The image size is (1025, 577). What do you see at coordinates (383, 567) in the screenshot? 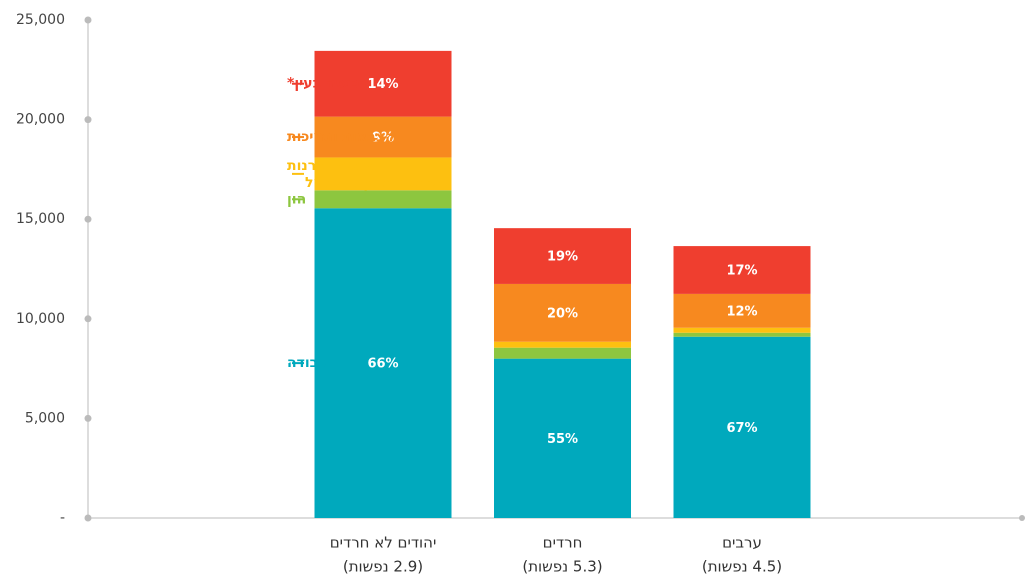
I see `x-tick-sublabel: (2.9 נפשות)` at bounding box center [383, 567].